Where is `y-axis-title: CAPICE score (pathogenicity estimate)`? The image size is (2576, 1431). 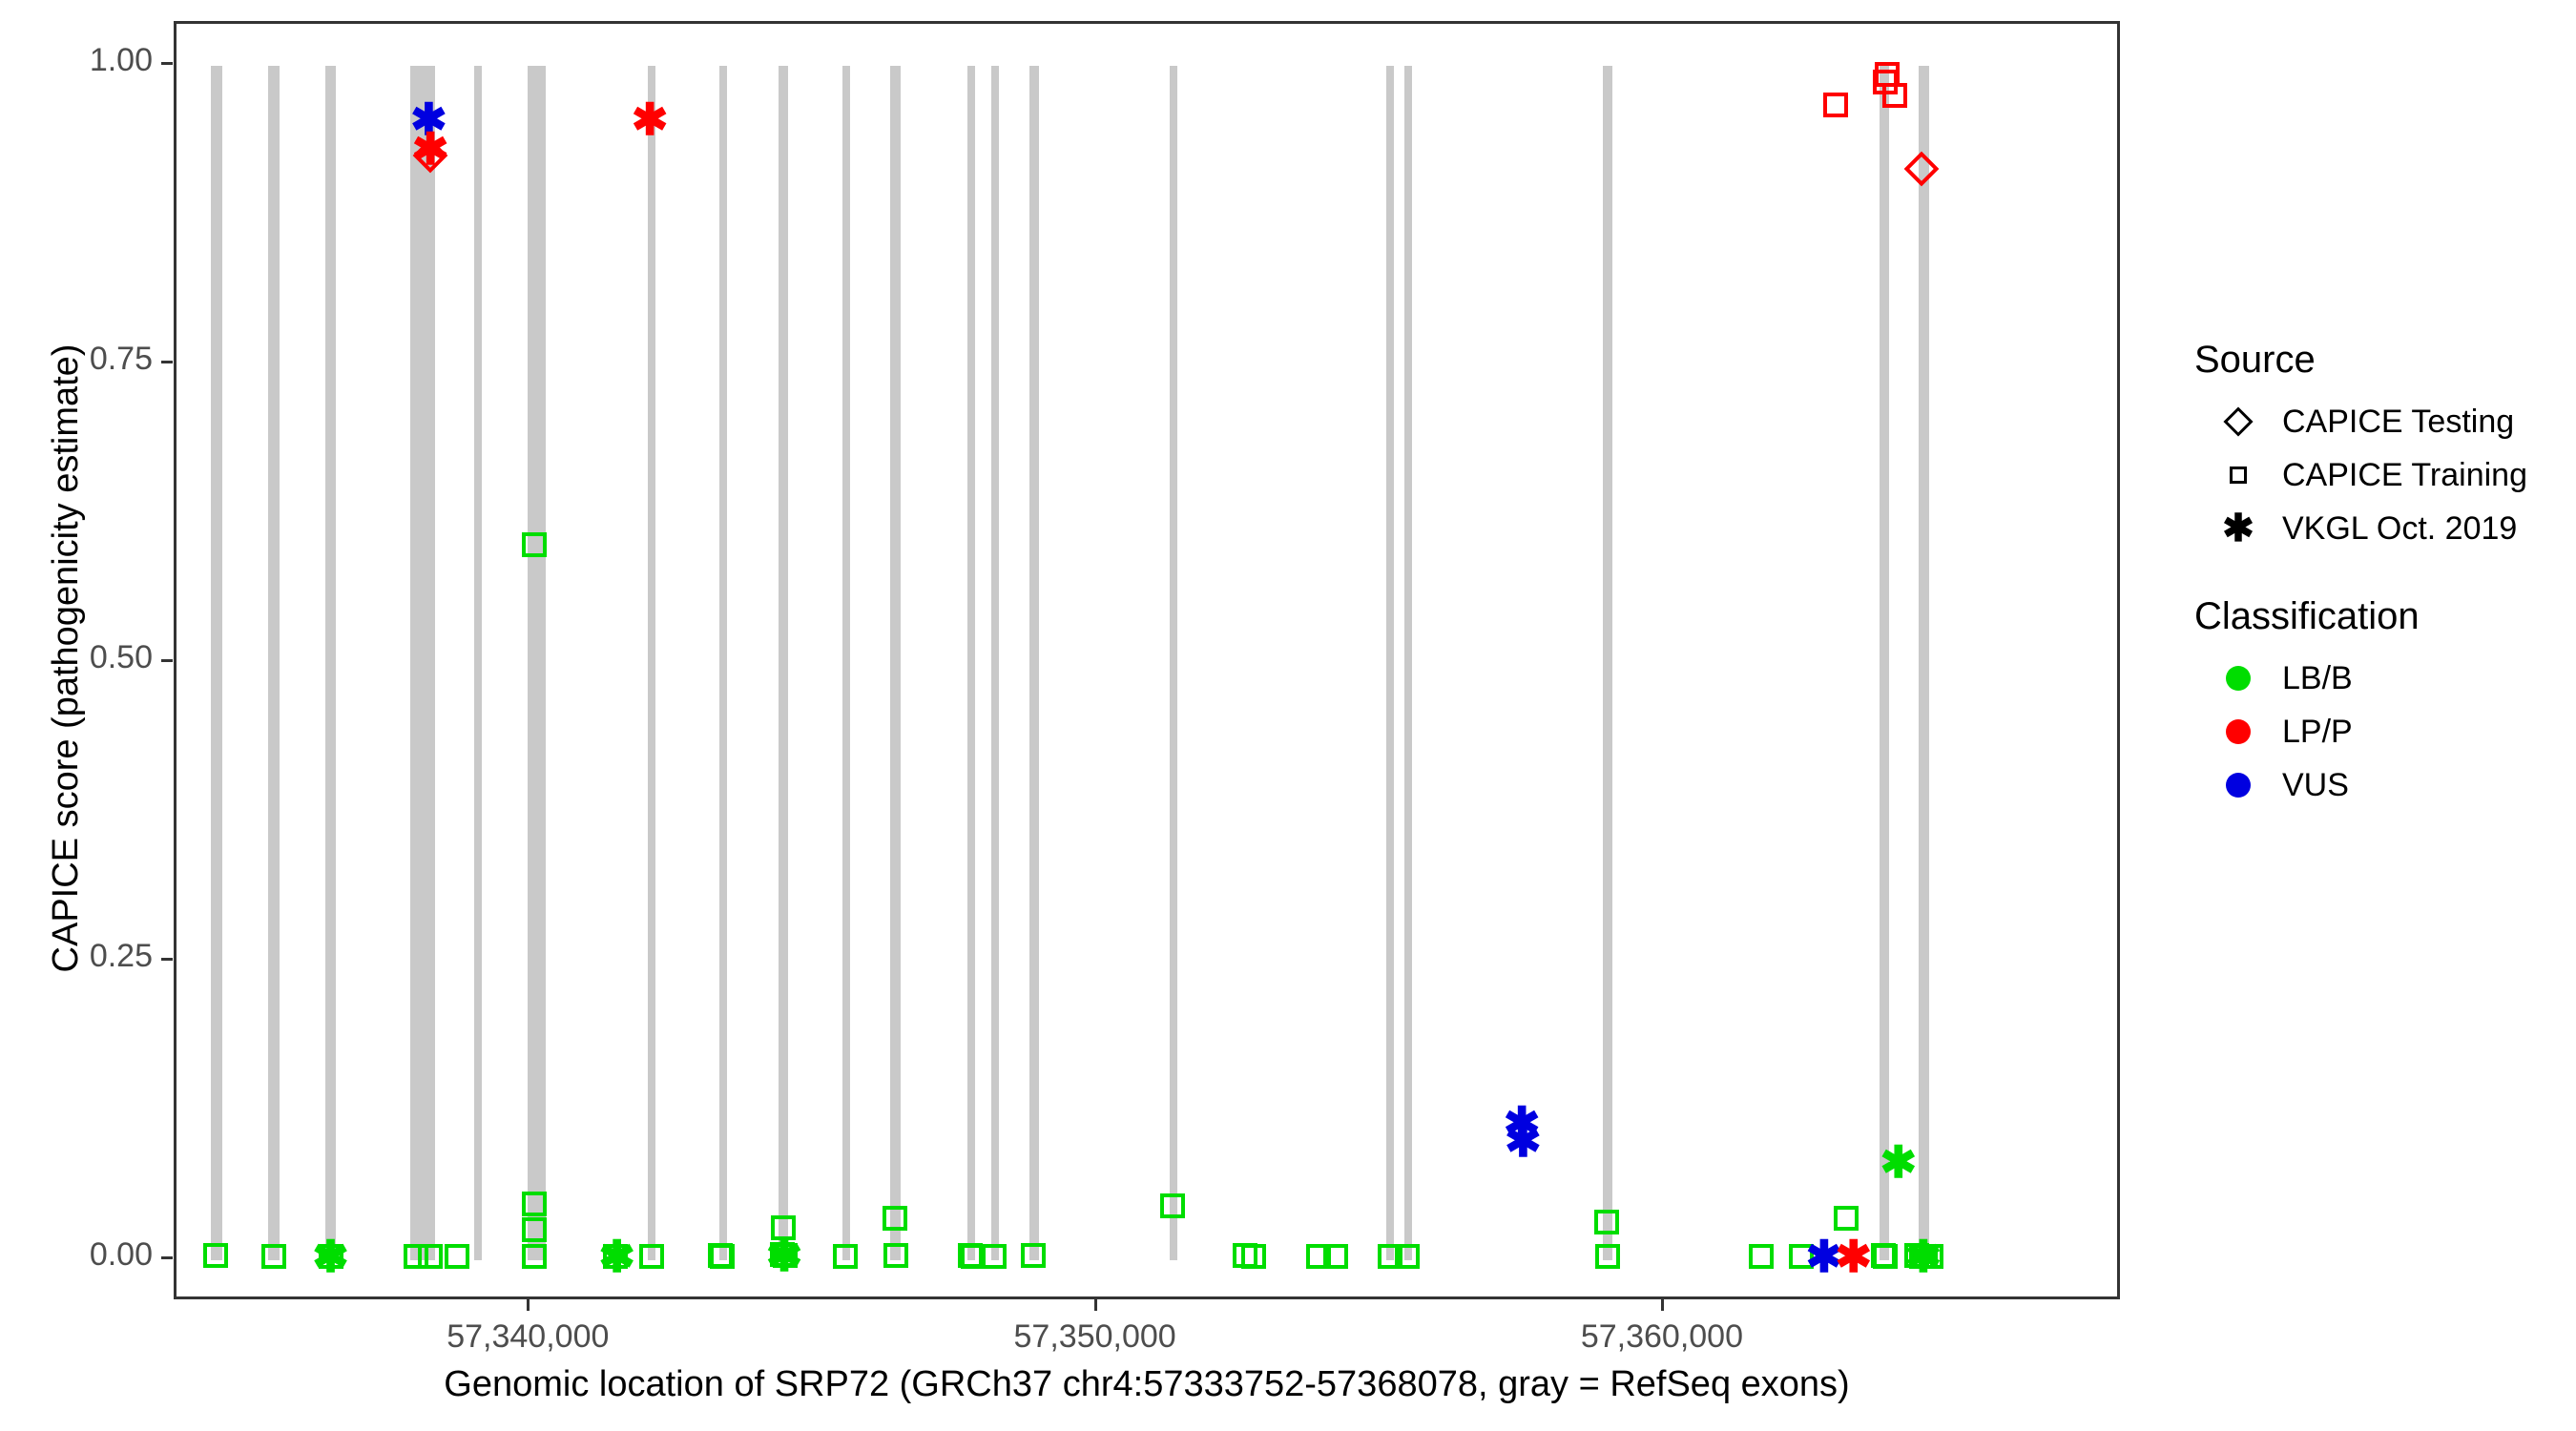 y-axis-title: CAPICE score (pathogenicity estimate) is located at coordinates (66, 658).